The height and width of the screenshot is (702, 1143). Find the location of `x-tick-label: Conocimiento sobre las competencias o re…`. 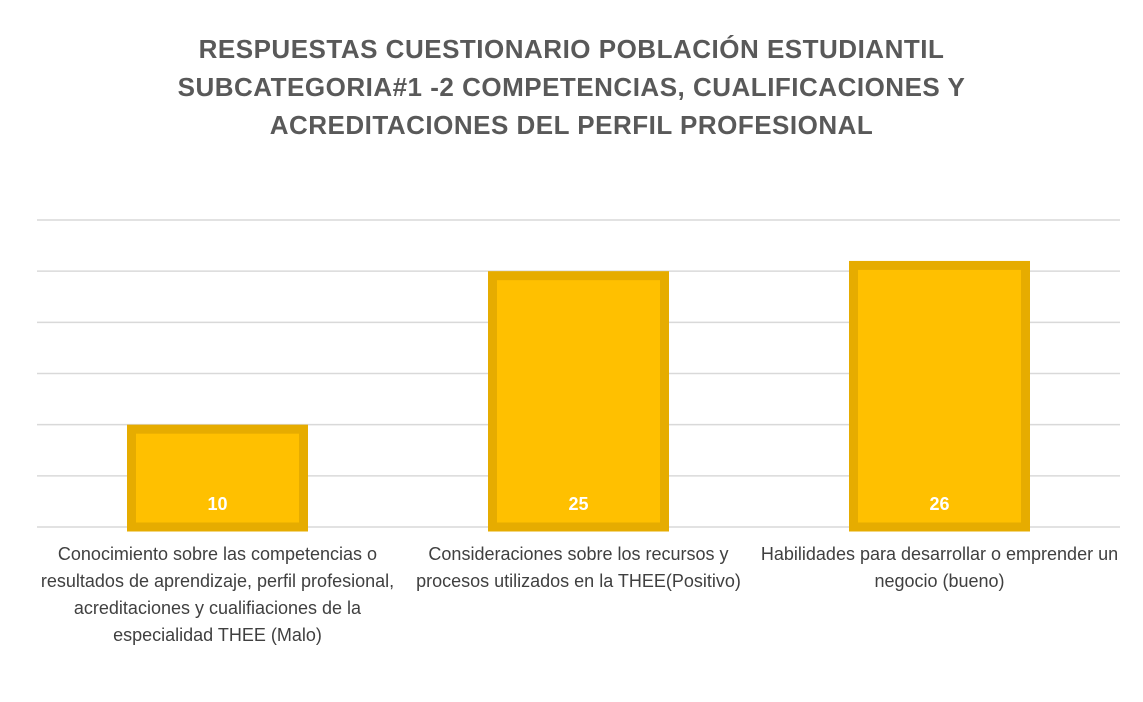

x-tick-label: Conocimiento sobre las competencias o re… is located at coordinates (217, 594).